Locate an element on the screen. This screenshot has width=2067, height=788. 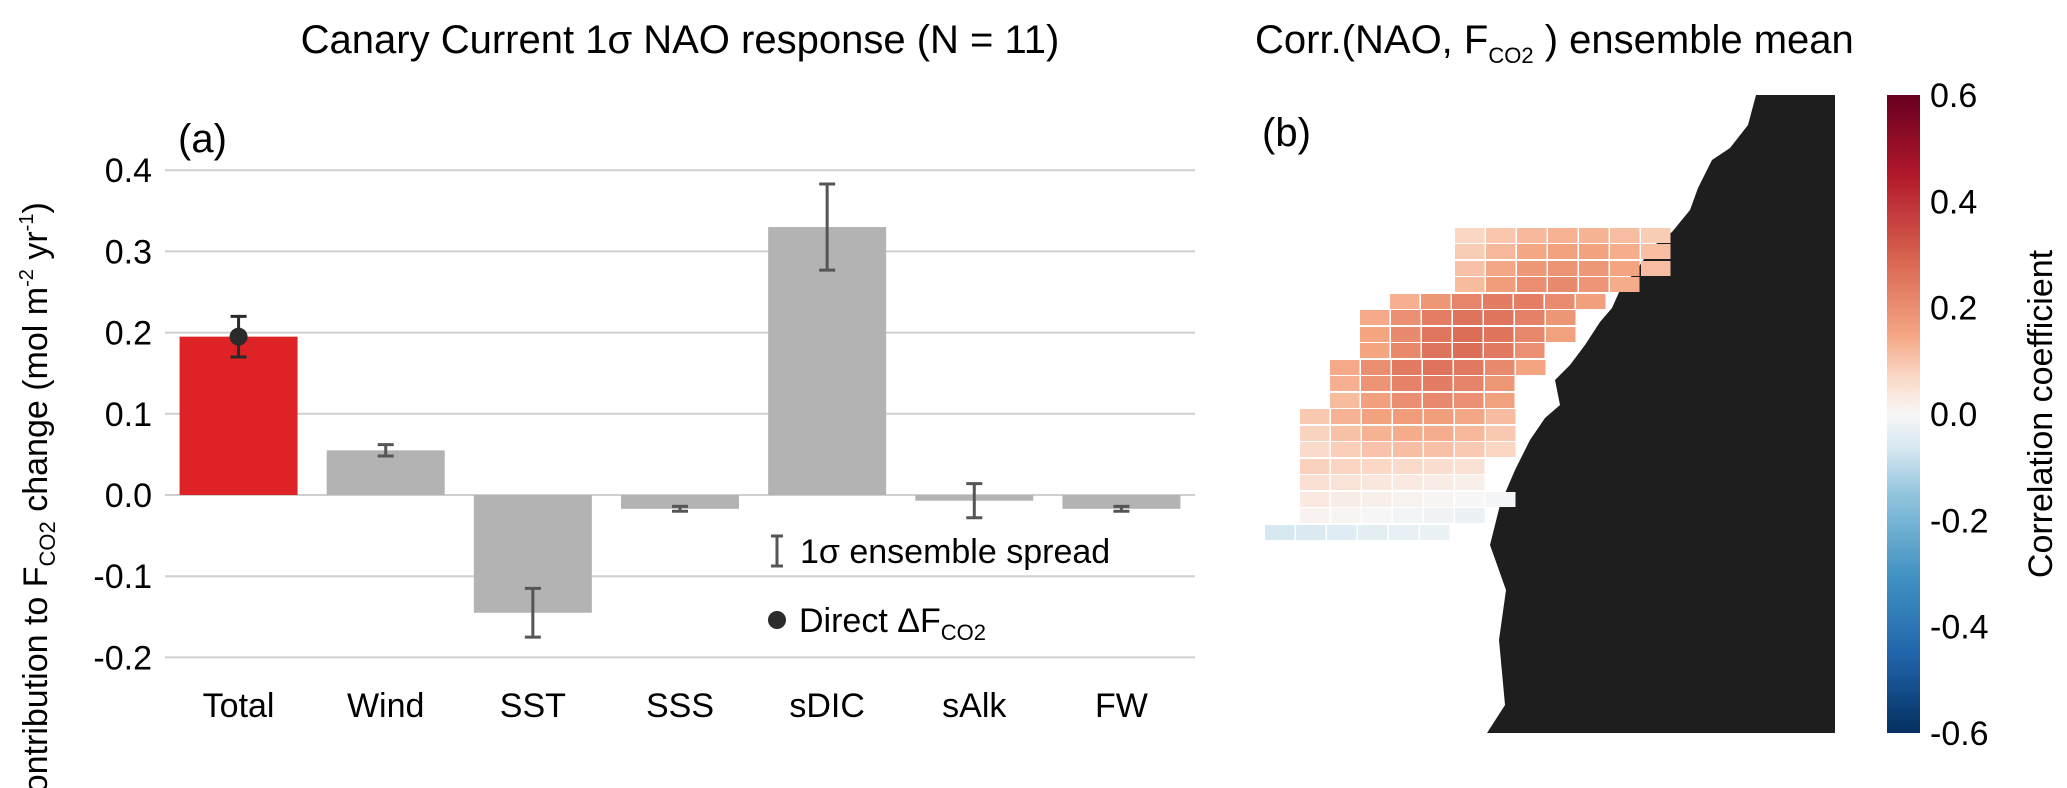
x-tick-label: FW is located at coordinates (1121, 706).